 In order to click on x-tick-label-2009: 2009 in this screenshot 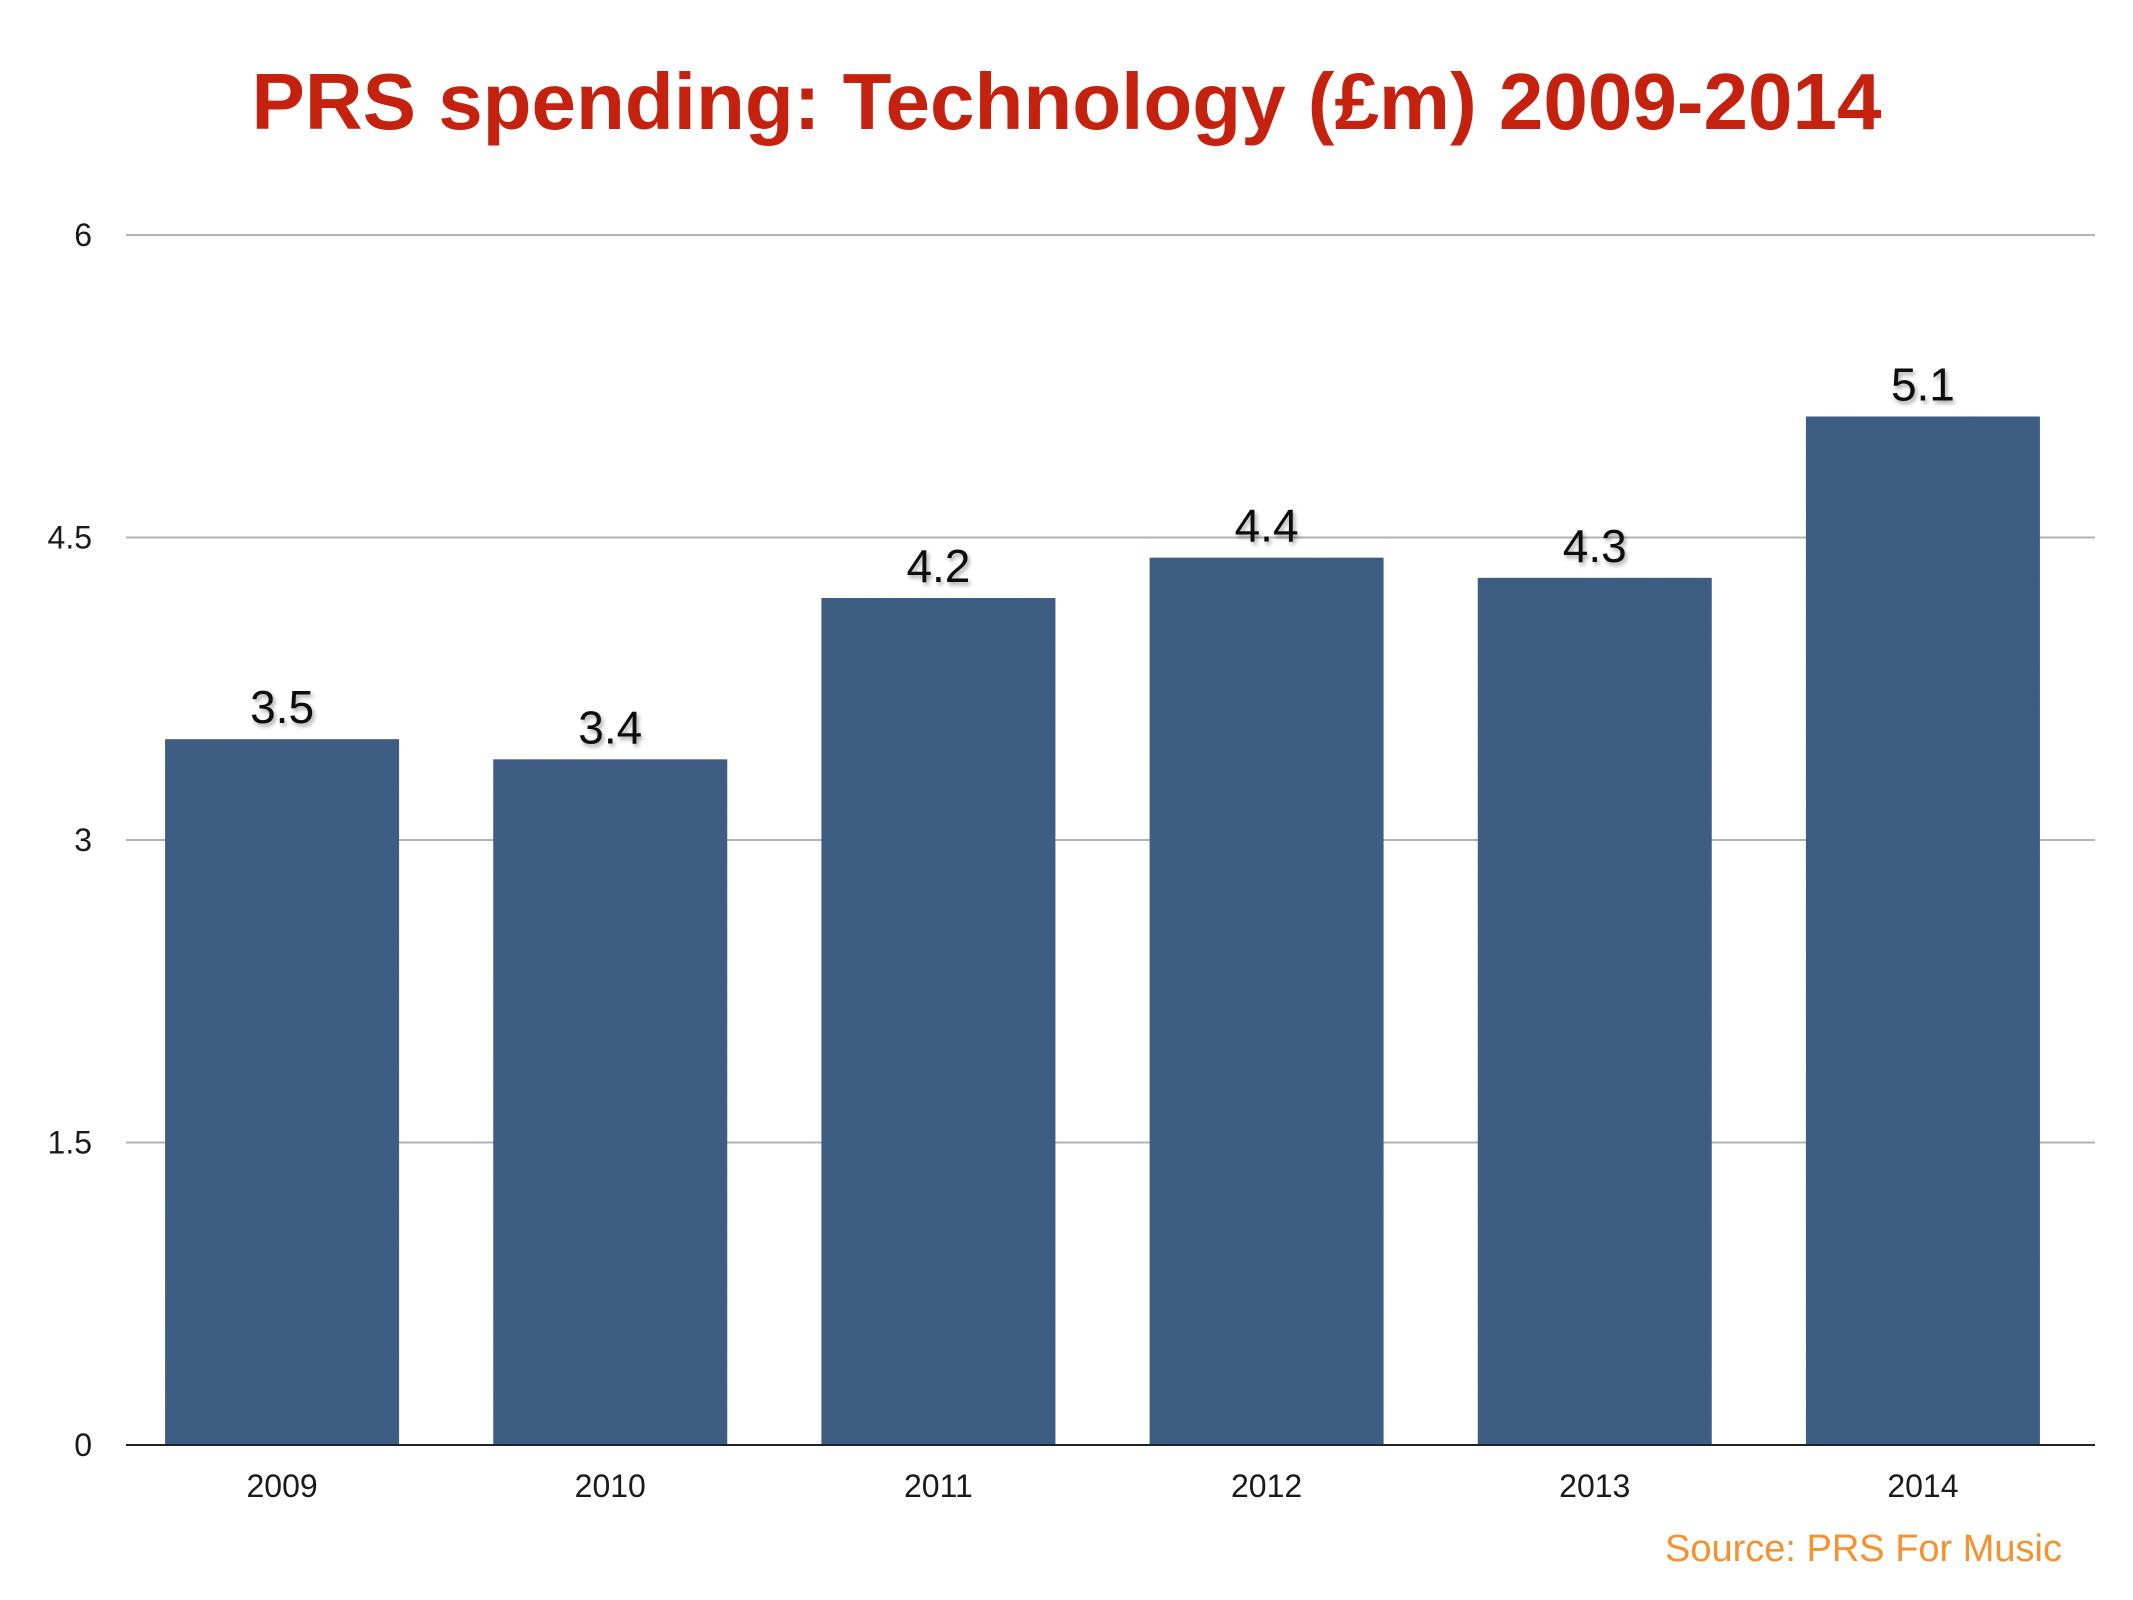, I will do `click(281, 1486)`.